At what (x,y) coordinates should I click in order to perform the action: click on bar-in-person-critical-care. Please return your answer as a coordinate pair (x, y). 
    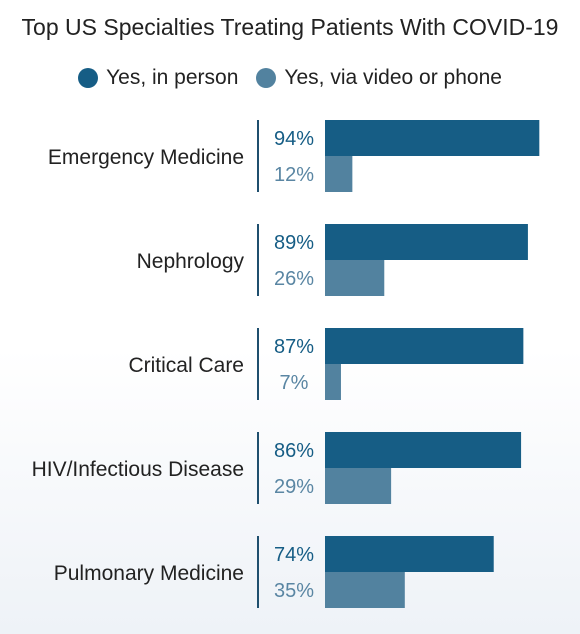
    Looking at the image, I should click on (424, 346).